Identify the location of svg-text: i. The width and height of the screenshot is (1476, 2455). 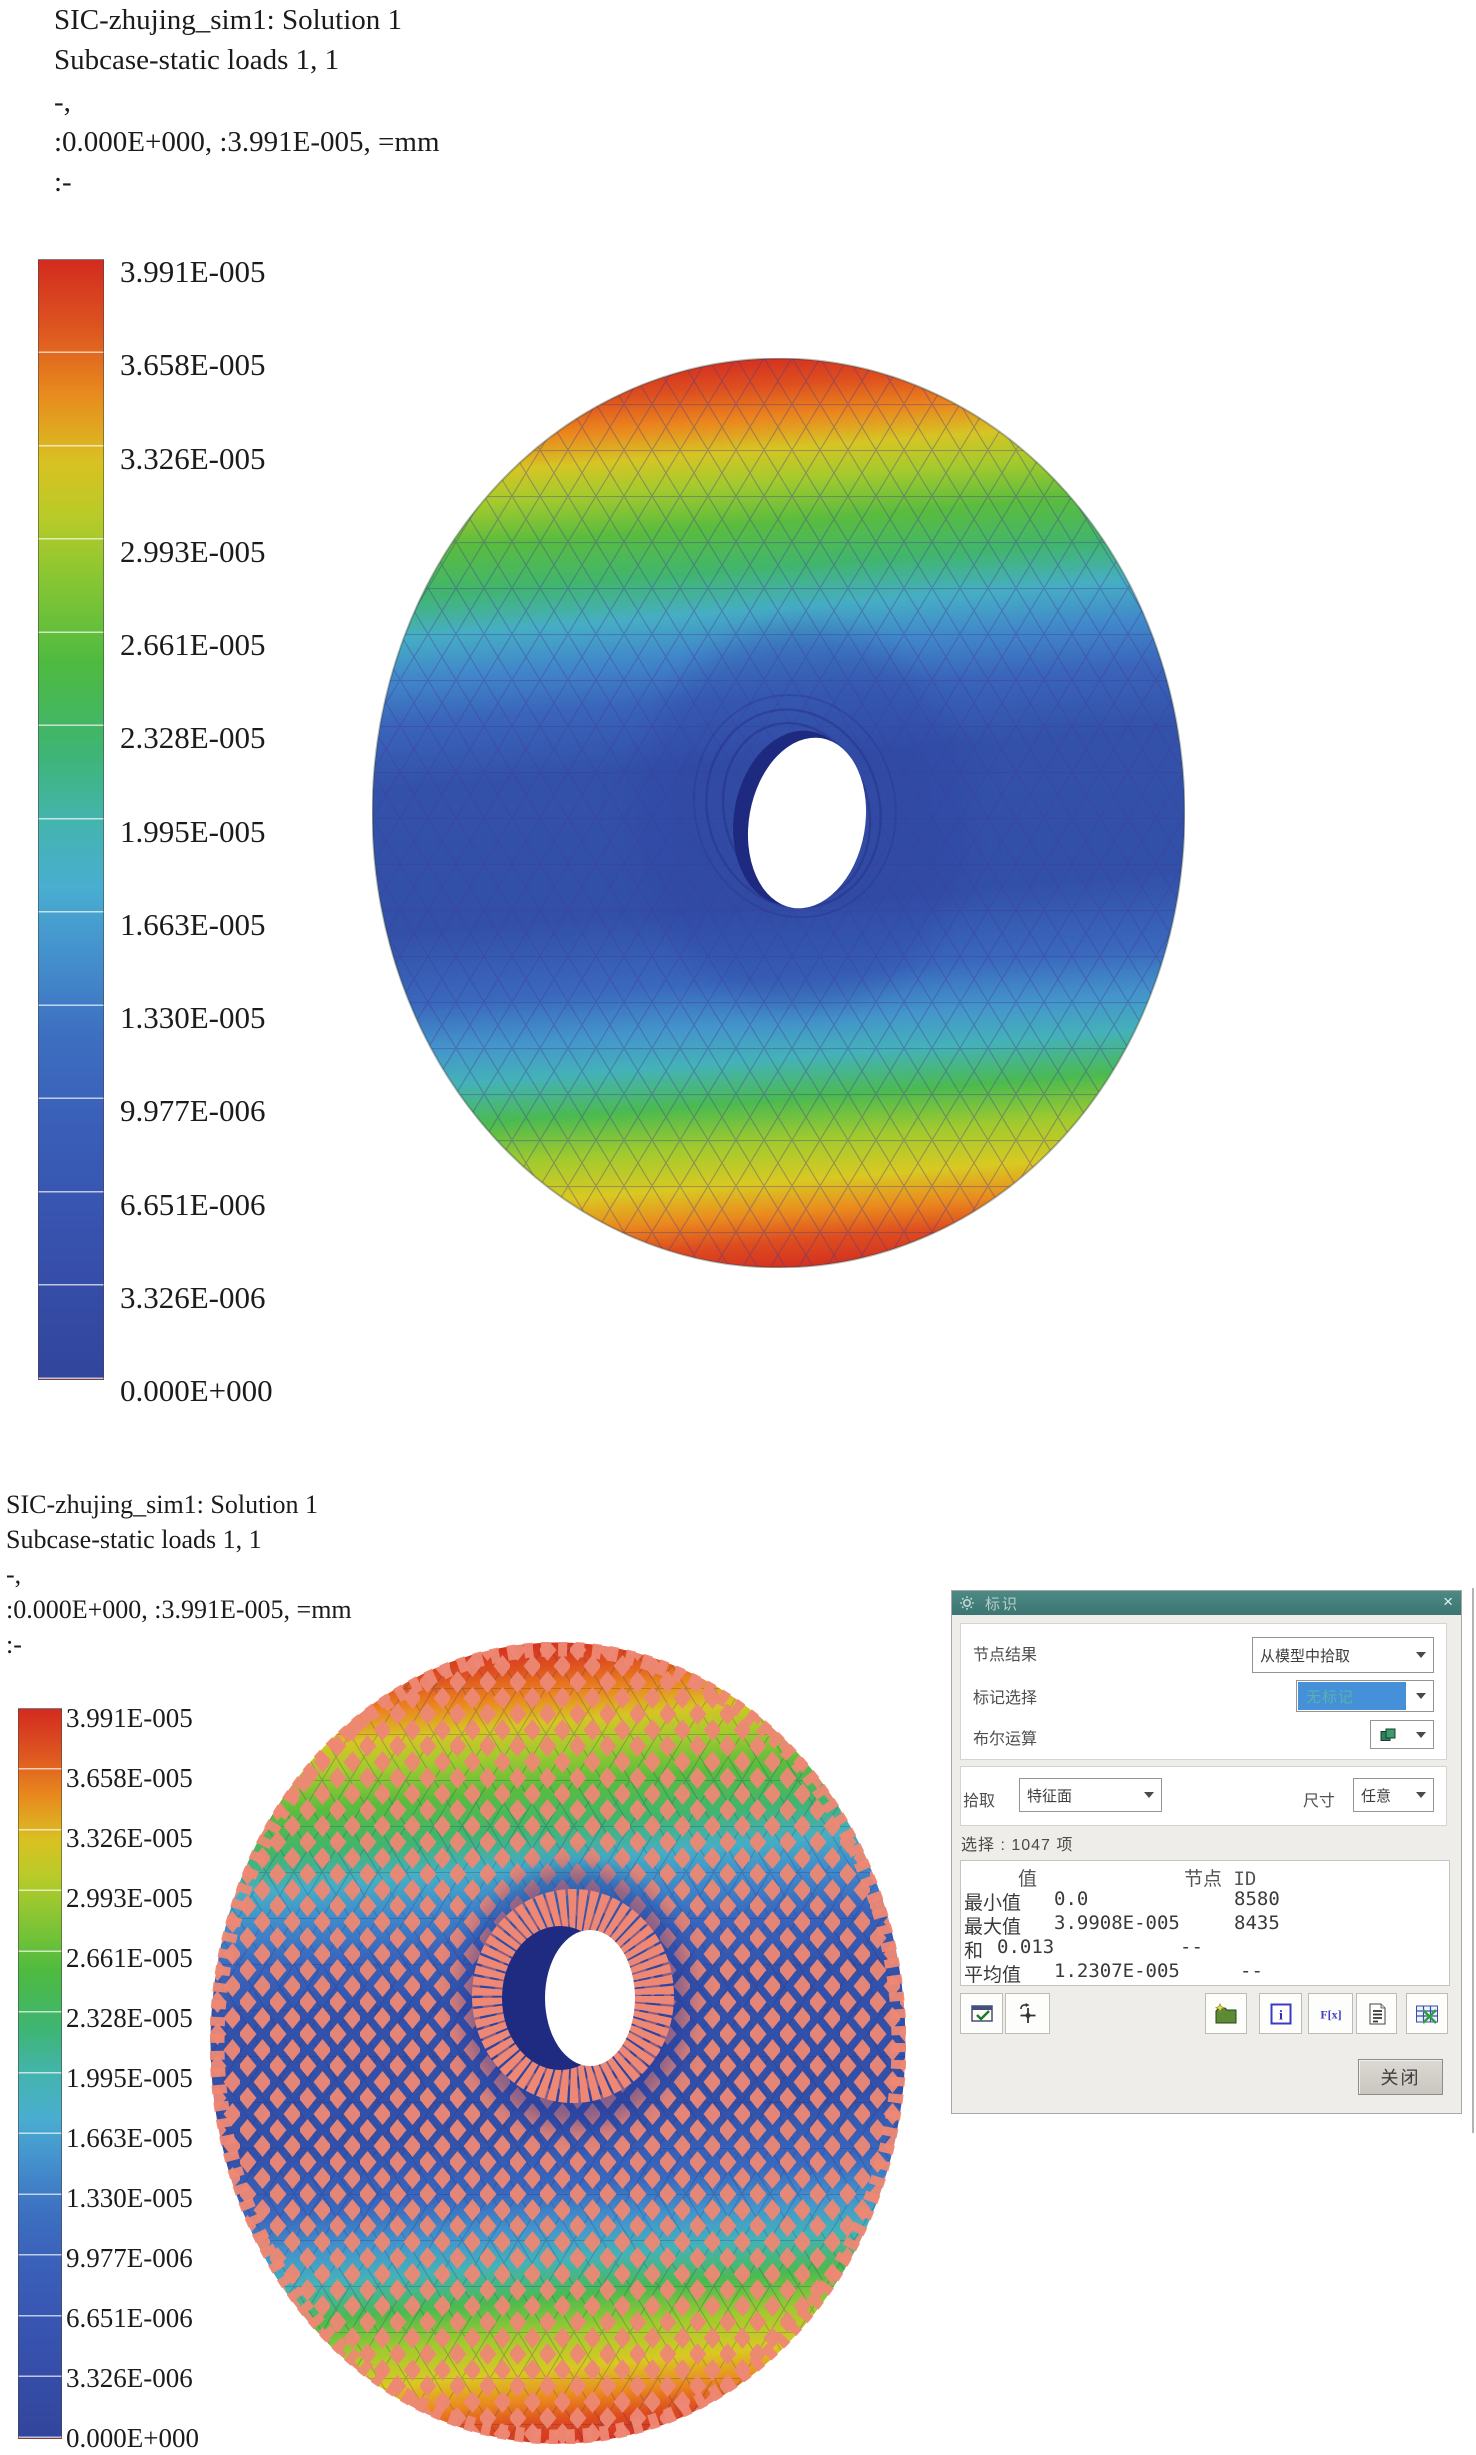
(1281, 2015).